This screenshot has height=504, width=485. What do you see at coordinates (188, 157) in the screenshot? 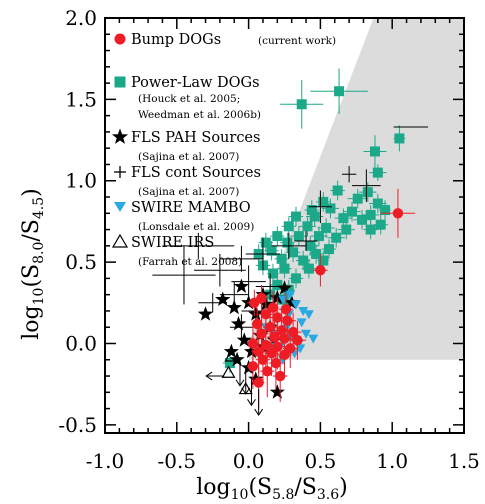
I see `legend-ref-2: (Sajina et al. 2007)` at bounding box center [188, 157].